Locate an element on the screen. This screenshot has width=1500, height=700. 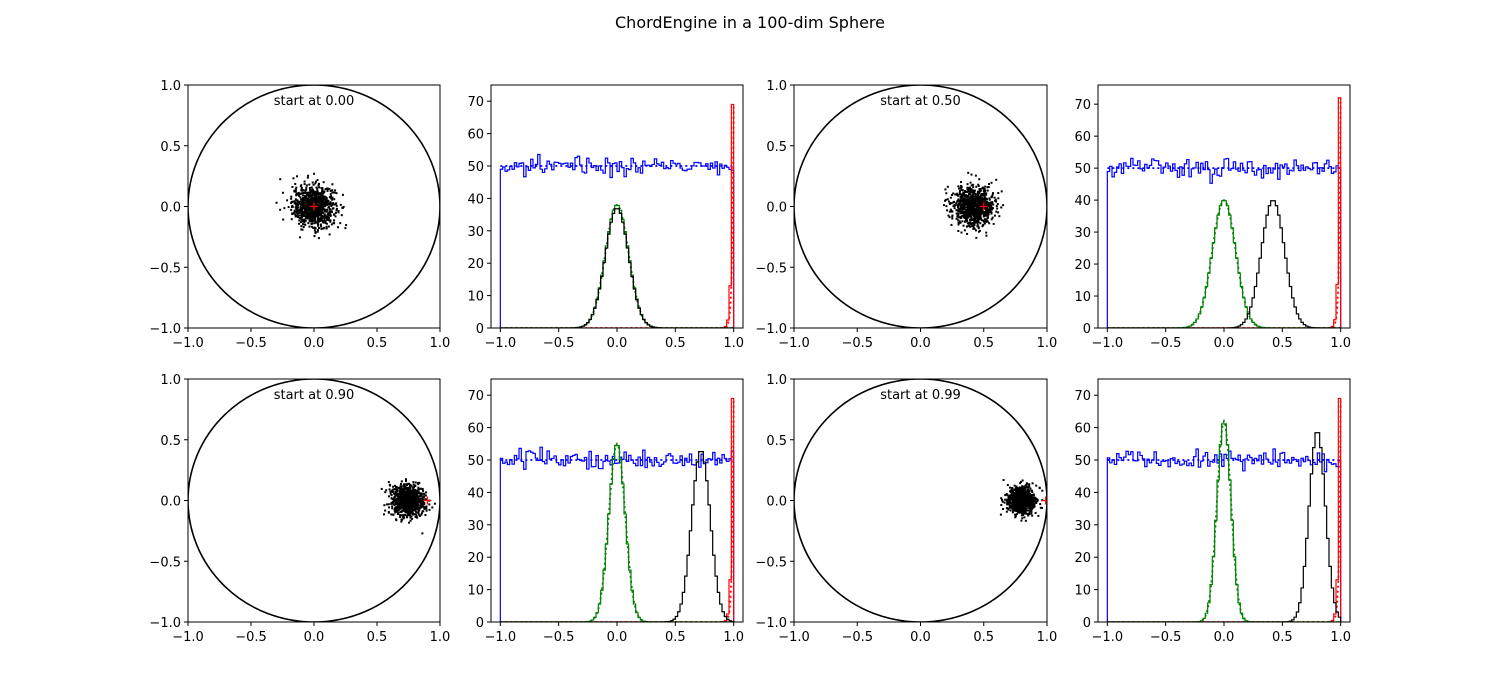
hist-4-panel: −1.0 −0.5 0.0 0.5 1.0 0 10 20 30 40 50 60 70 is located at coordinates (1212, 511).